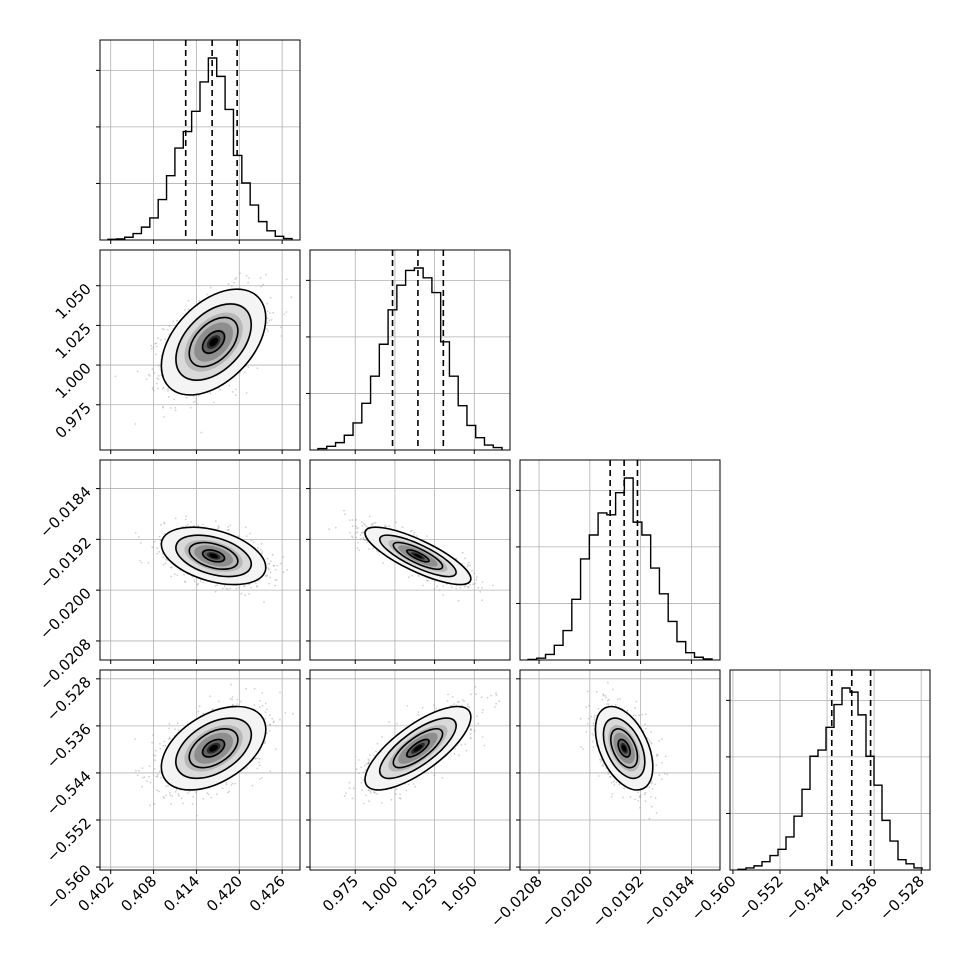 Image resolution: width=970 pixels, height=970 pixels. Describe the element at coordinates (624, 750) in the screenshot. I see `density-panel` at that location.